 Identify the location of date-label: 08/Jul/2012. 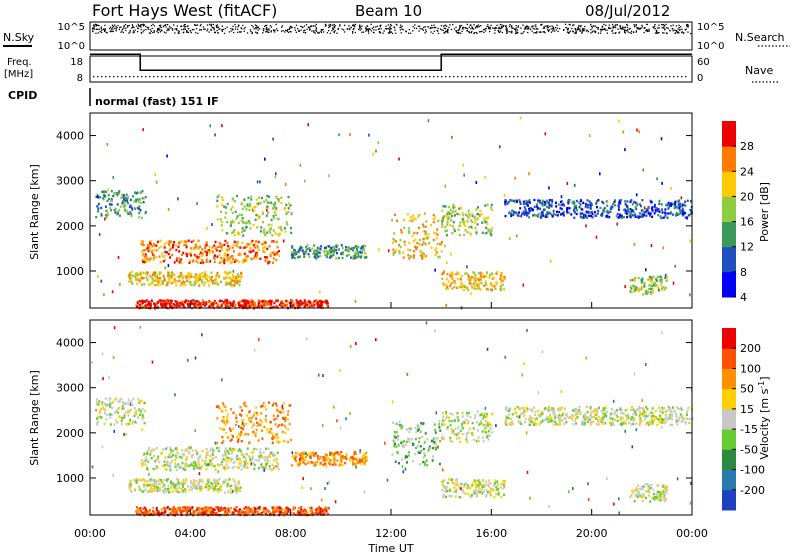
(627, 11).